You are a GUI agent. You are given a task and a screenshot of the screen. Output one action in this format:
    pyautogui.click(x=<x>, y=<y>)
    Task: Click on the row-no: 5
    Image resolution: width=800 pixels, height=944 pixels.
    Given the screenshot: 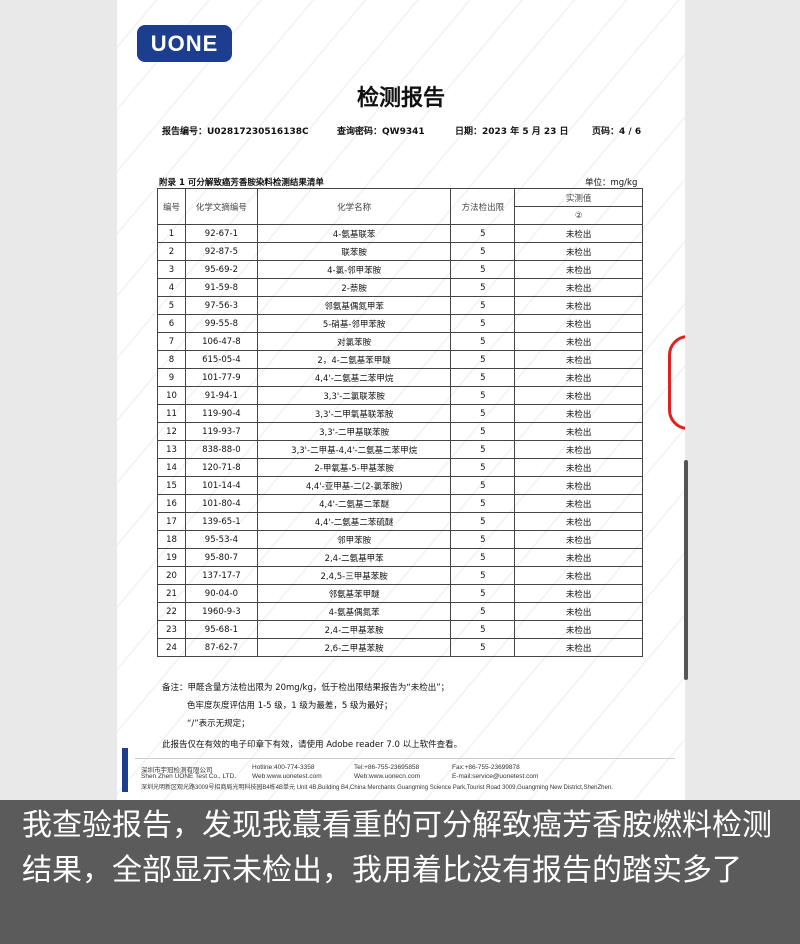 What is the action you would take?
    pyautogui.click(x=171, y=305)
    